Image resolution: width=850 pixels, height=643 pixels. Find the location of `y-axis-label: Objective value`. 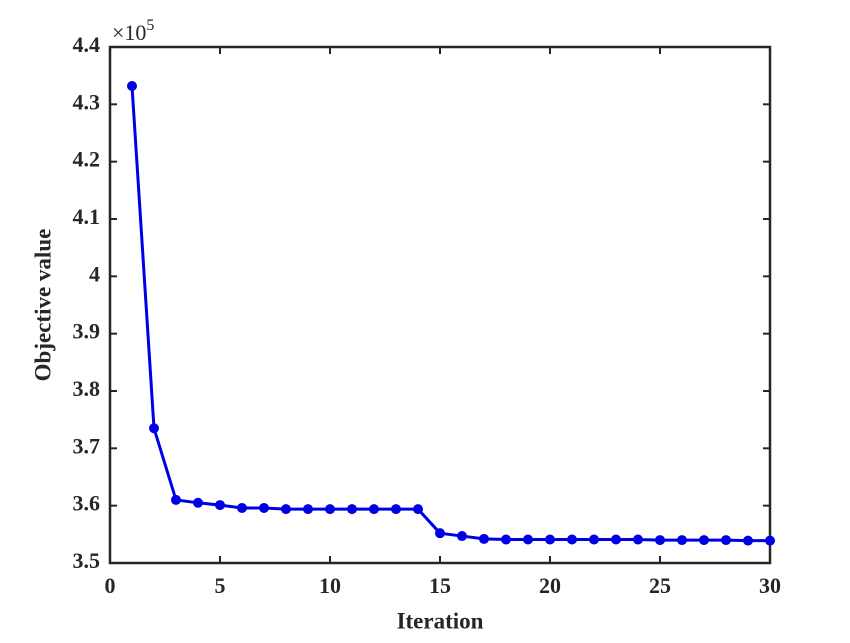

y-axis-label: Objective value is located at coordinates (42, 305).